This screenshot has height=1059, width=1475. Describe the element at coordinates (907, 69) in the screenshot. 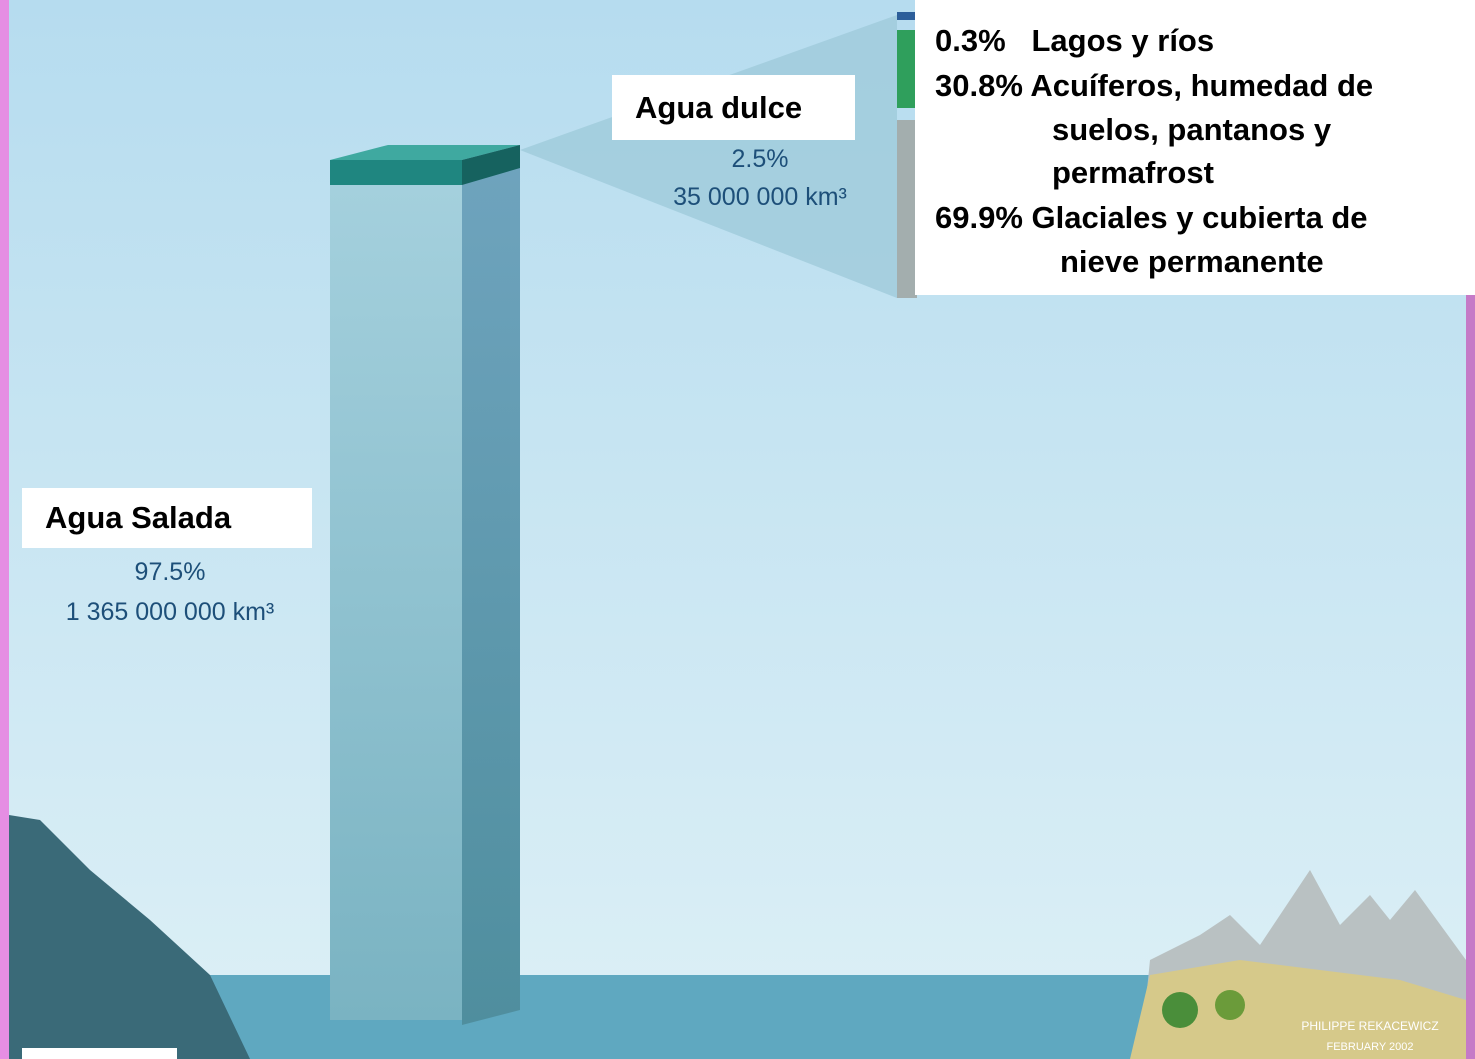

I see `fresh-bar-ground` at that location.